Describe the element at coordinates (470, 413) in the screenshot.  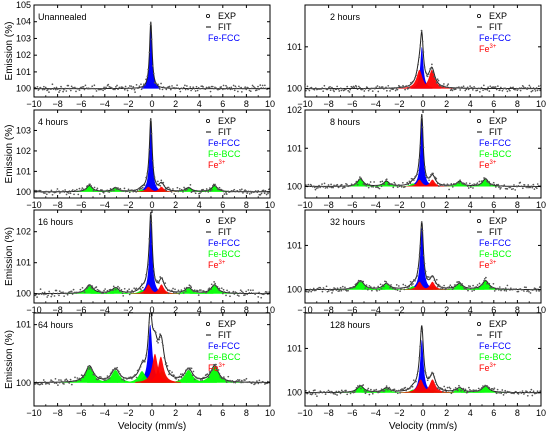
I see `x-tick-label: 4` at that location.